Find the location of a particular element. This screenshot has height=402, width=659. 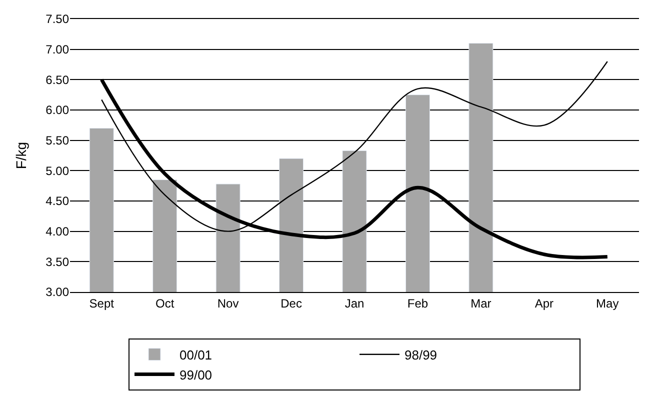

x-tick-label: May is located at coordinates (607, 303).